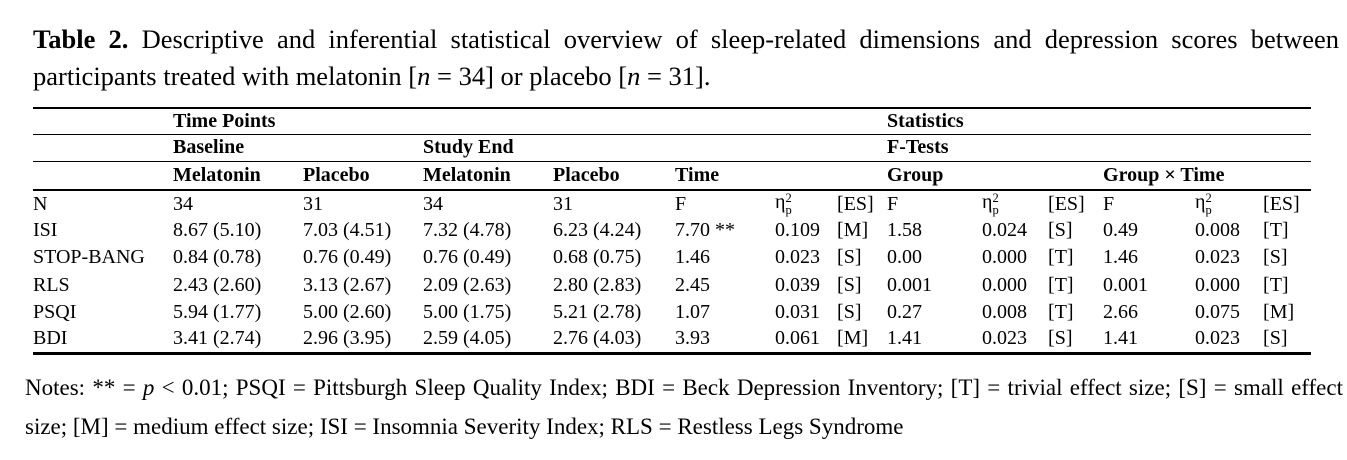  I want to click on cell-desc: 3.13 (2.67), so click(347, 284).